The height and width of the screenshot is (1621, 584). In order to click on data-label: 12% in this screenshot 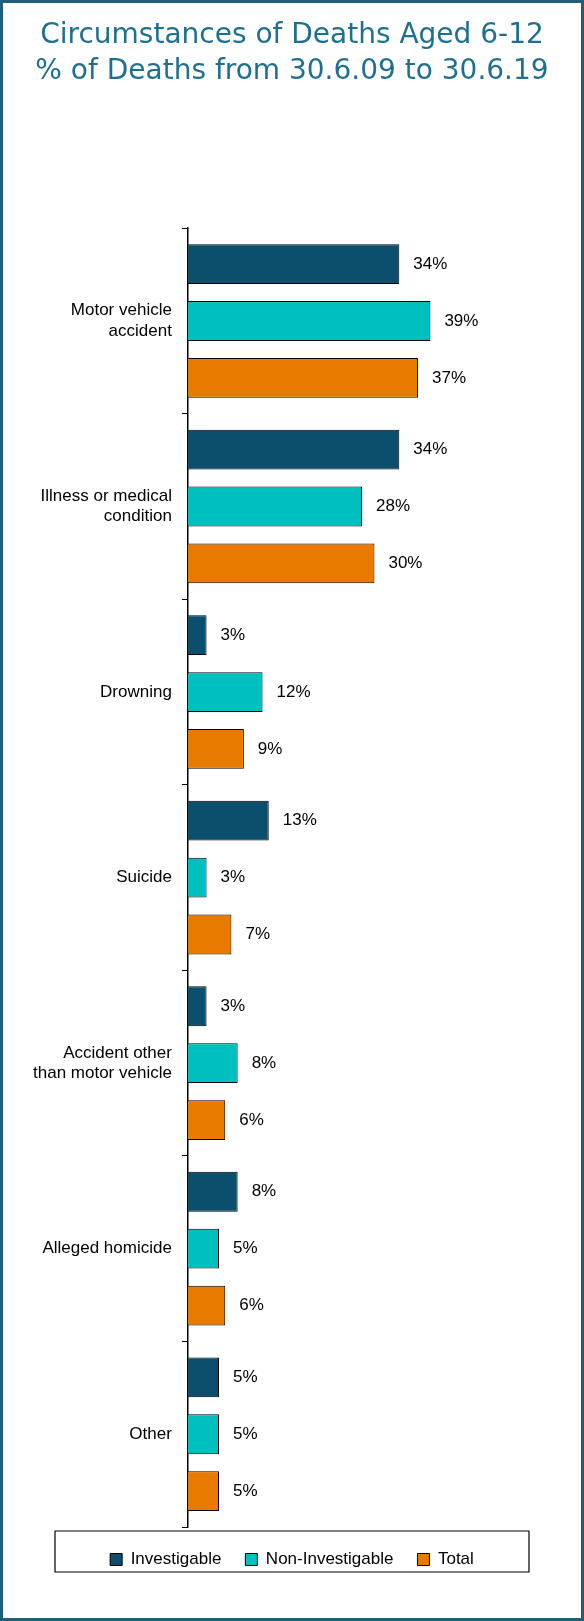, I will do `click(293, 691)`.